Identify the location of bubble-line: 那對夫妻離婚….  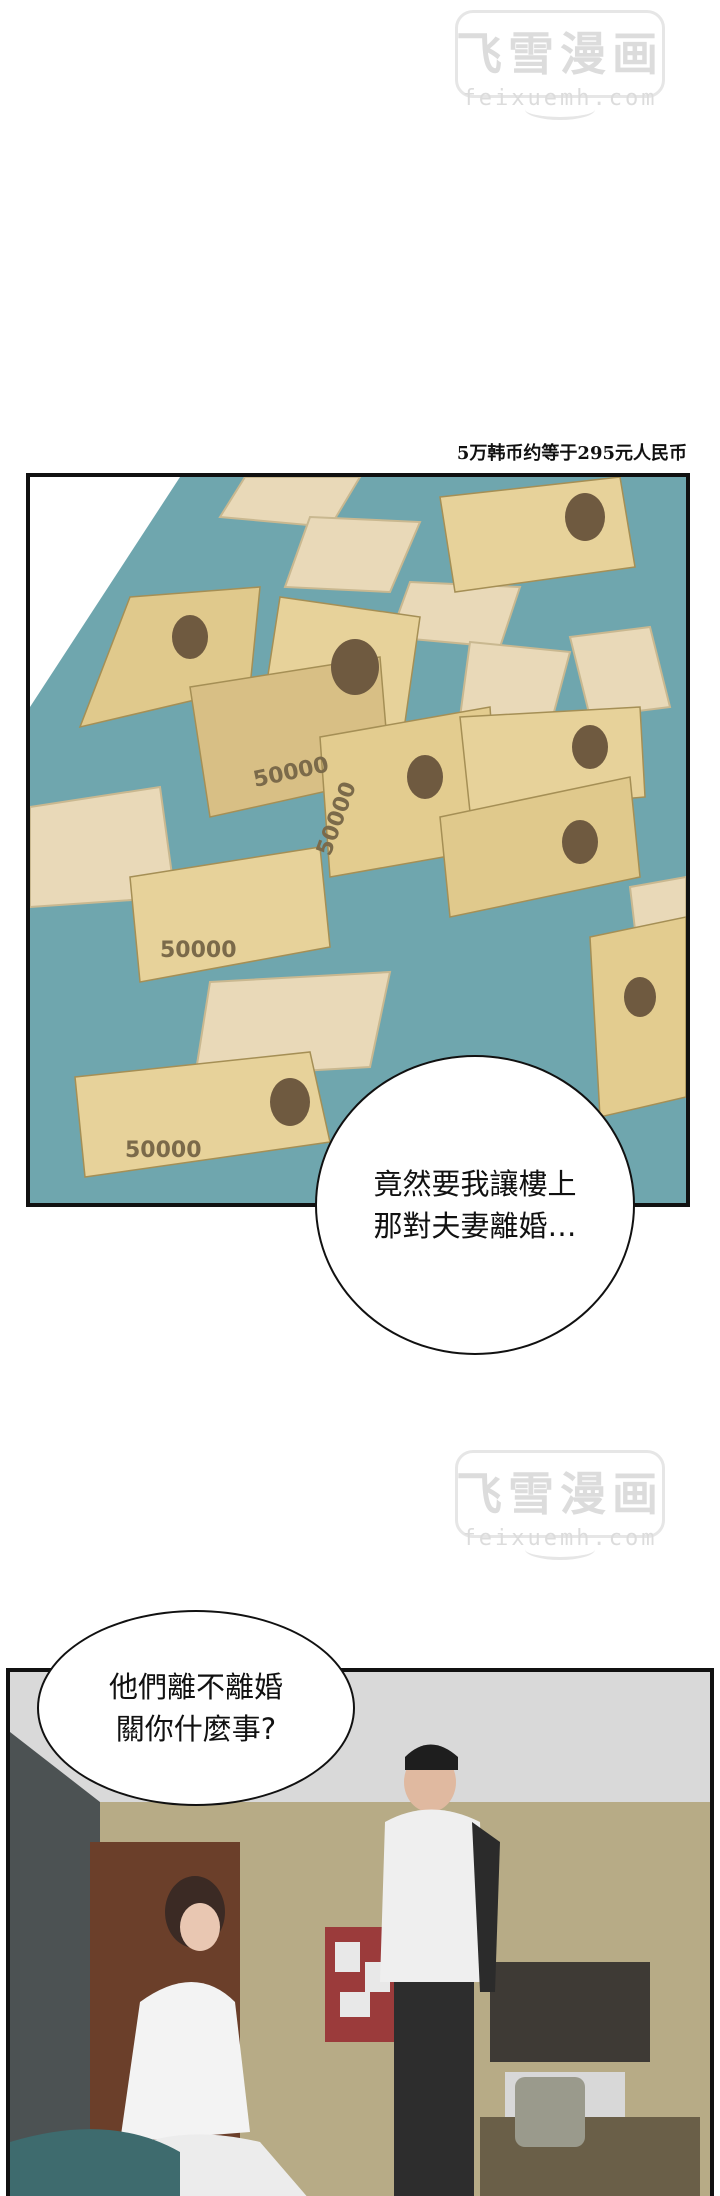
(475, 1226).